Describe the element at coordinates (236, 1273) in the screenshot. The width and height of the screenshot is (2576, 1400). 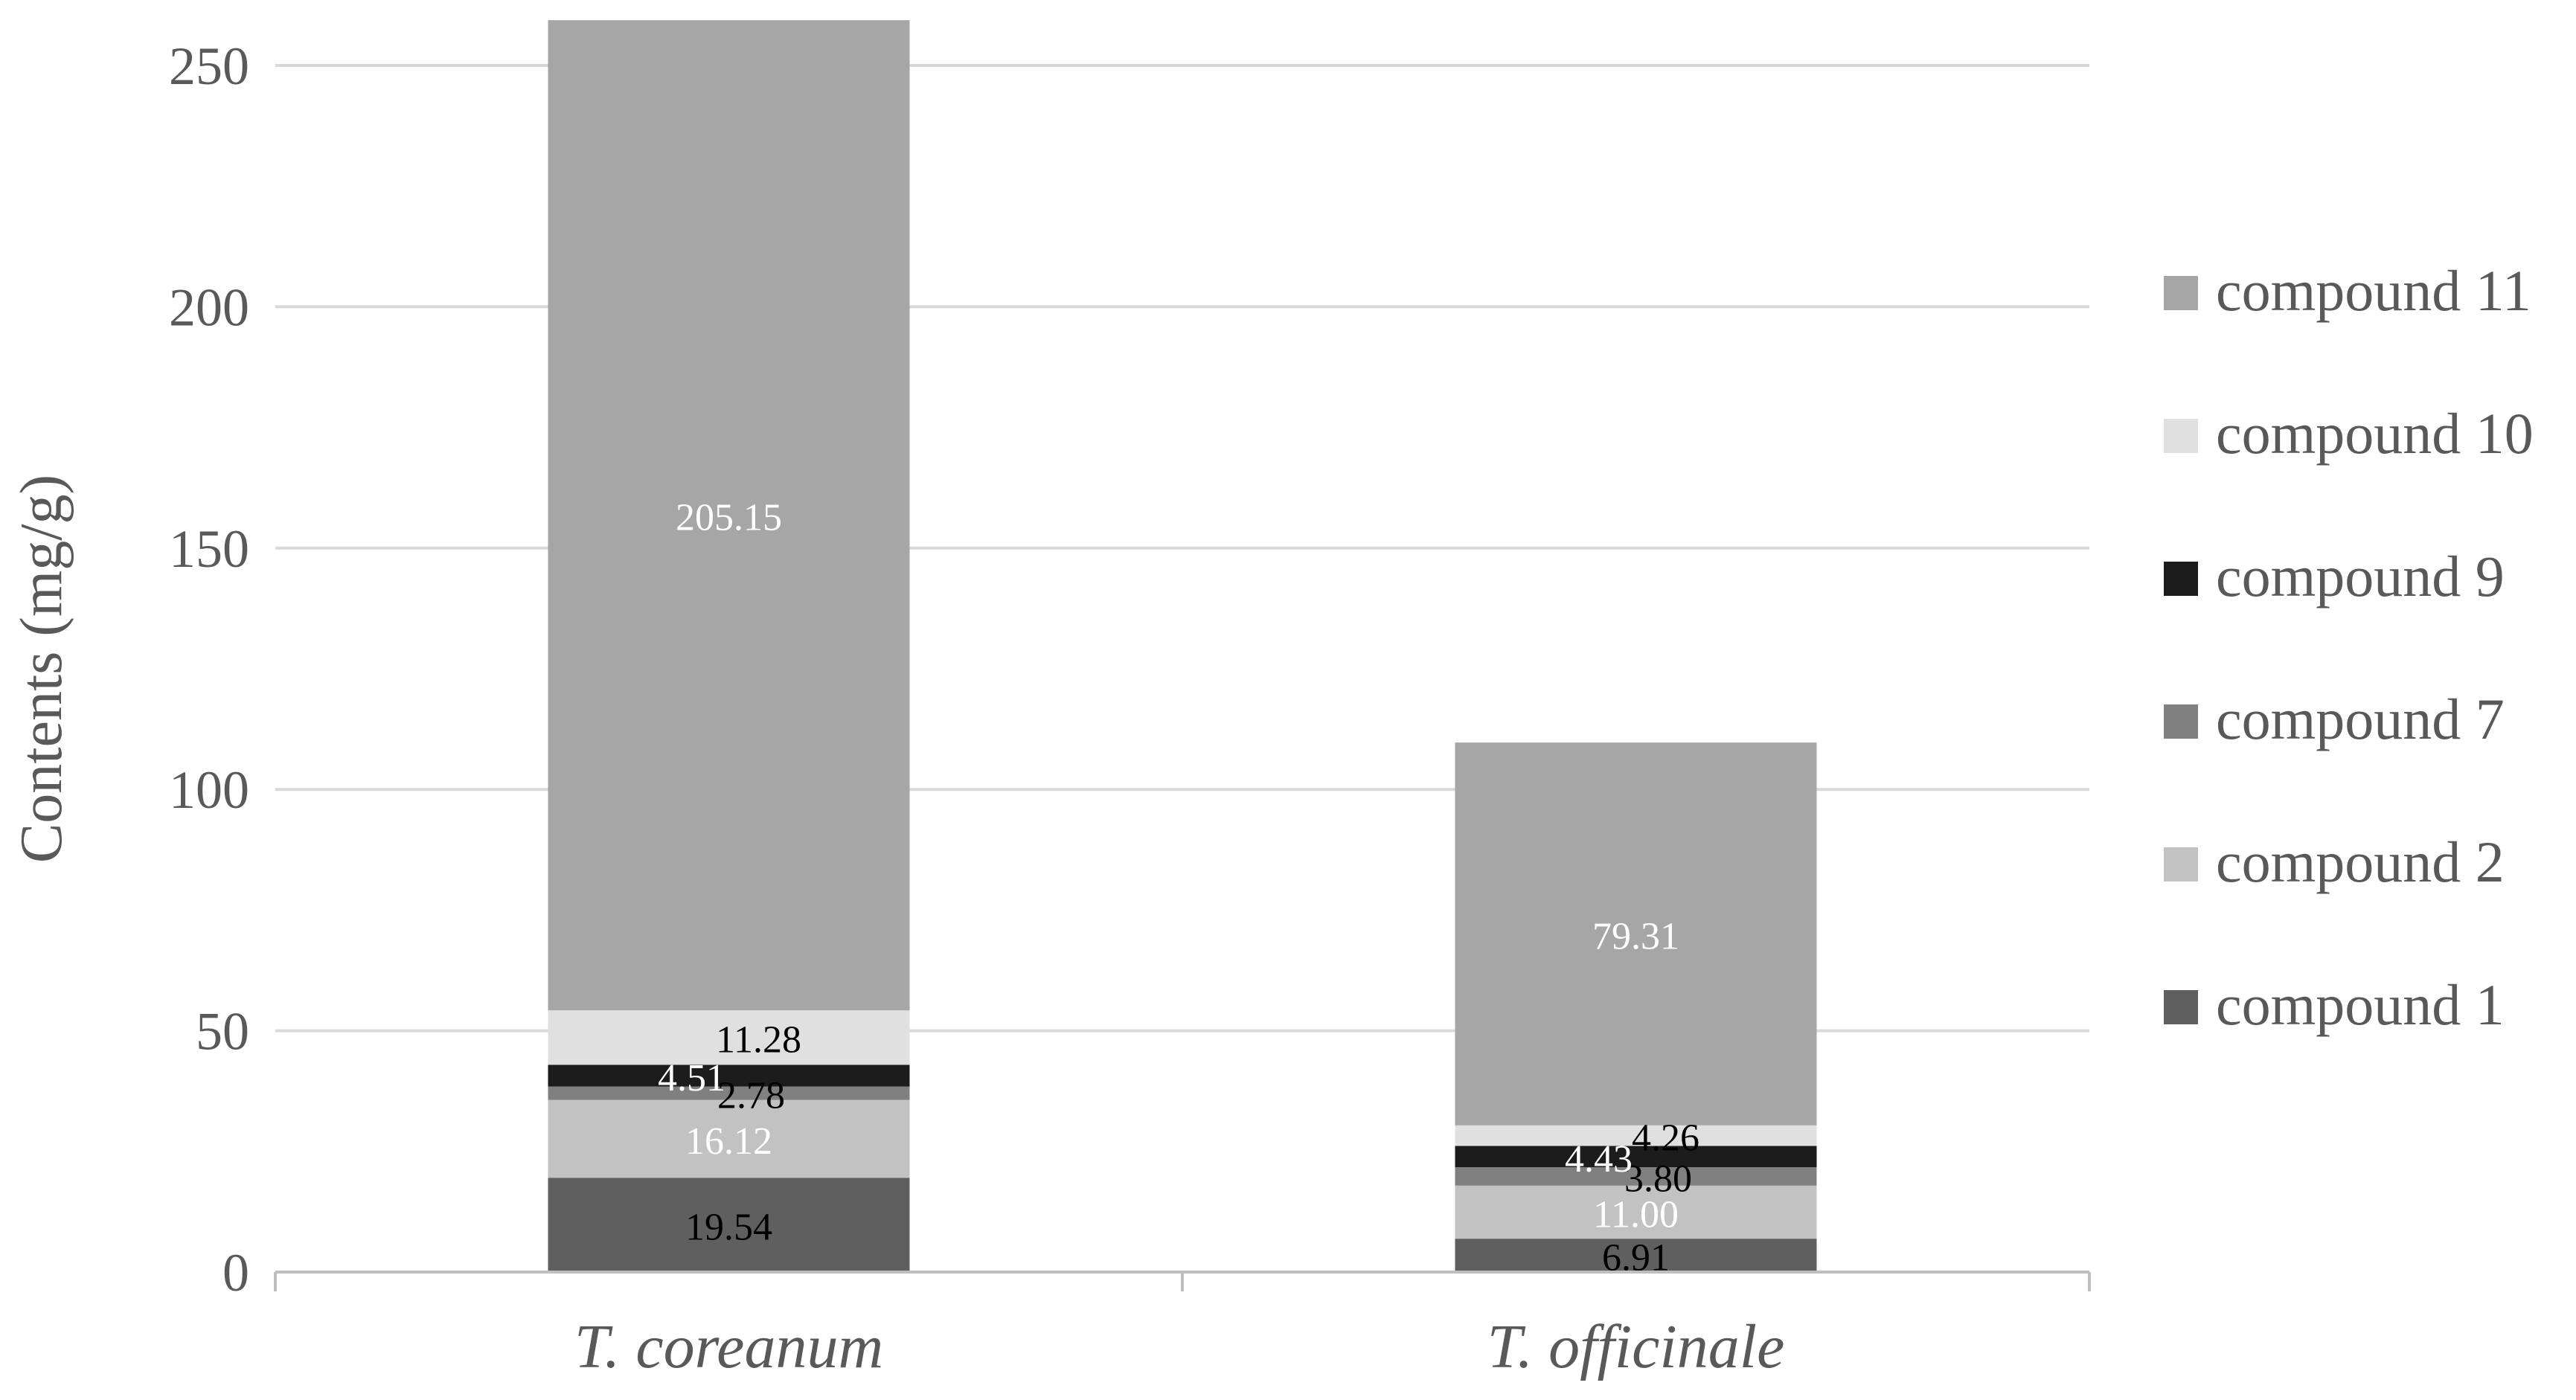
I see `y-tick-label: 0` at that location.